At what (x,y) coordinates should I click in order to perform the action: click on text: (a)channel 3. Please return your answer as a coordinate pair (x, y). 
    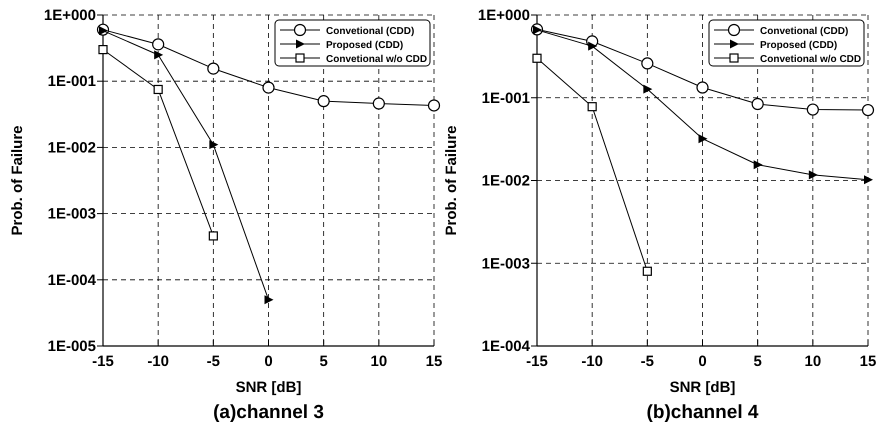
    Looking at the image, I should click on (268, 412).